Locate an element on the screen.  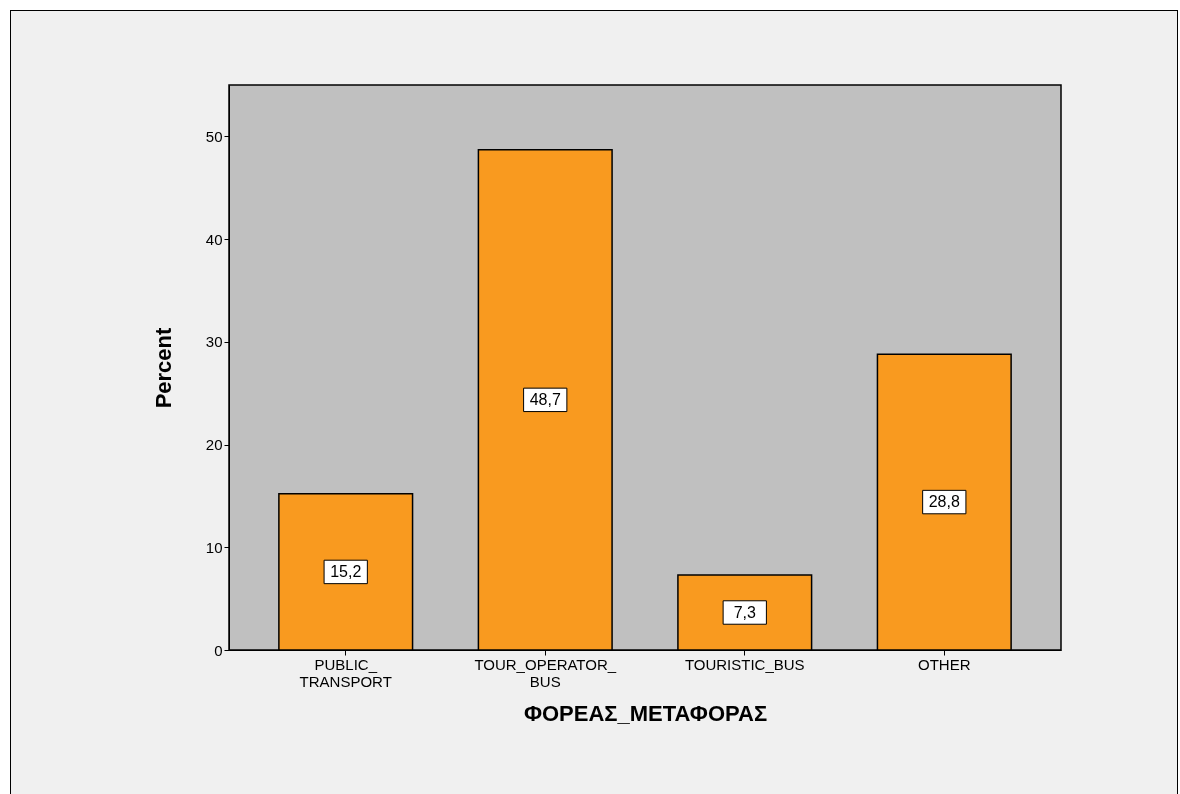
data-label: 7,3 is located at coordinates (744, 612).